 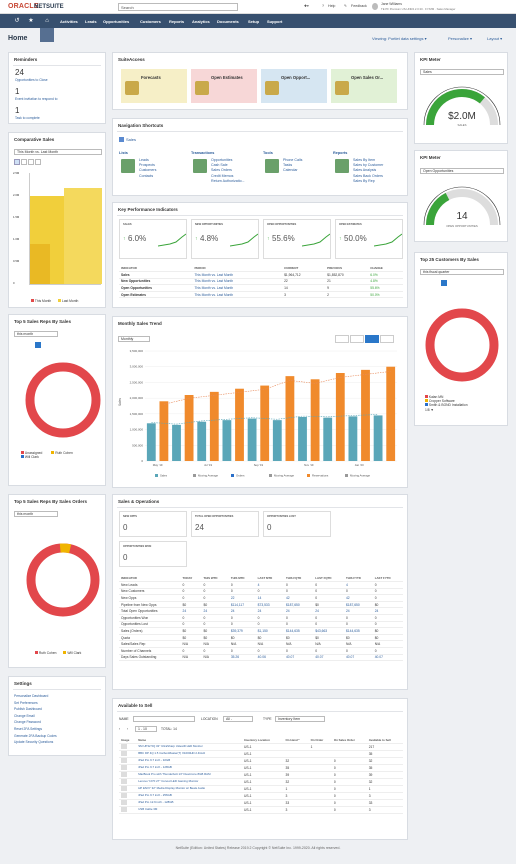 What do you see at coordinates (17, 162) in the screenshot?
I see `line-chart-icon` at bounding box center [17, 162].